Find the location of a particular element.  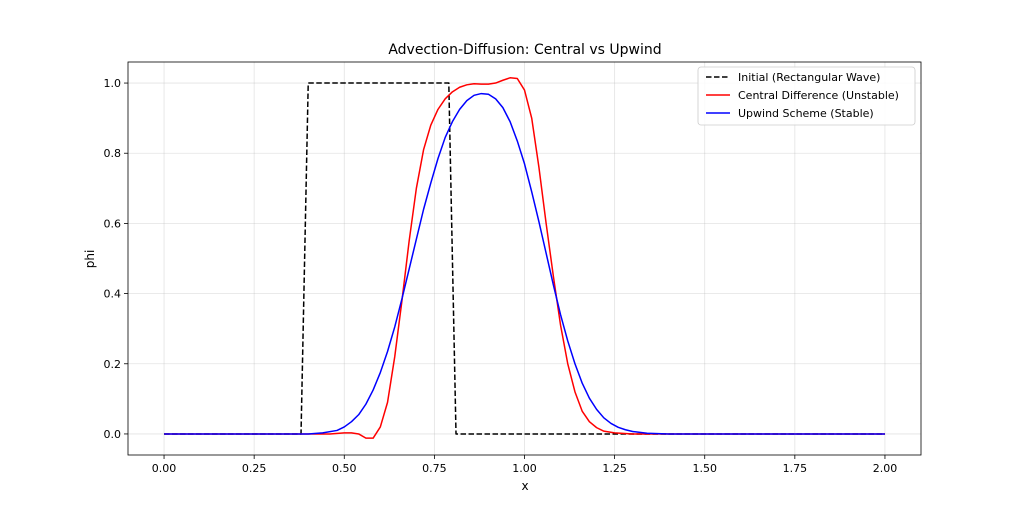

legend-box is located at coordinates (806, 96).